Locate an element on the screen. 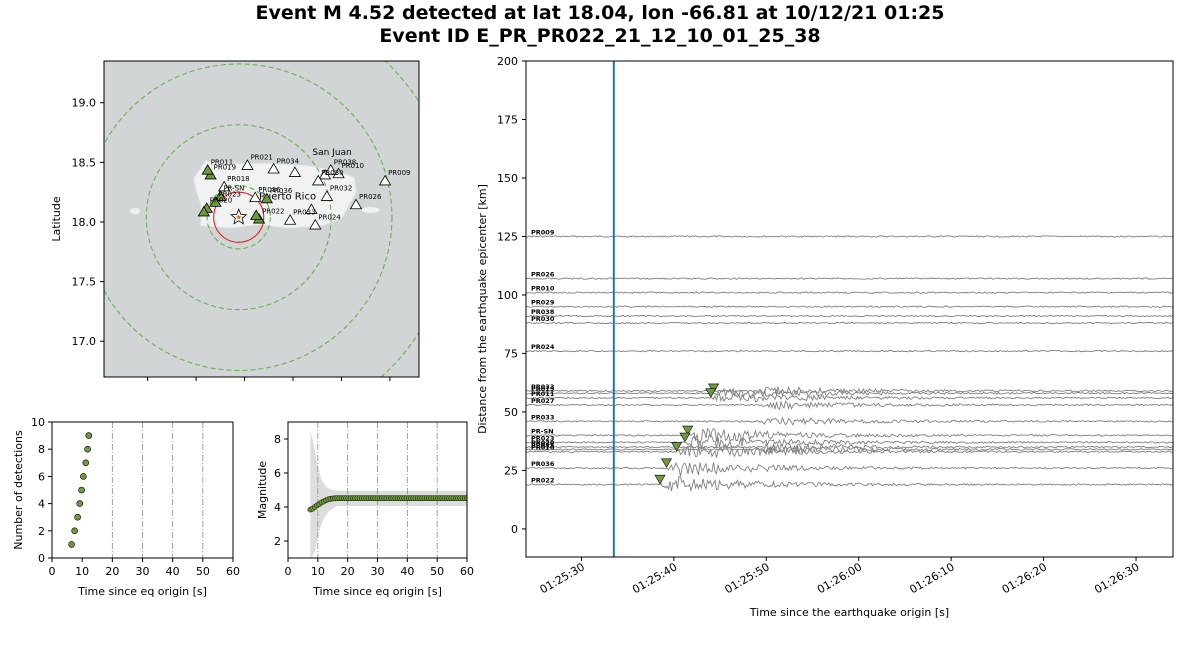 Image resolution: width=1200 pixels, height=657 pixels. magnitude-xlabel: Time since eq origin [s] is located at coordinates (377, 591).